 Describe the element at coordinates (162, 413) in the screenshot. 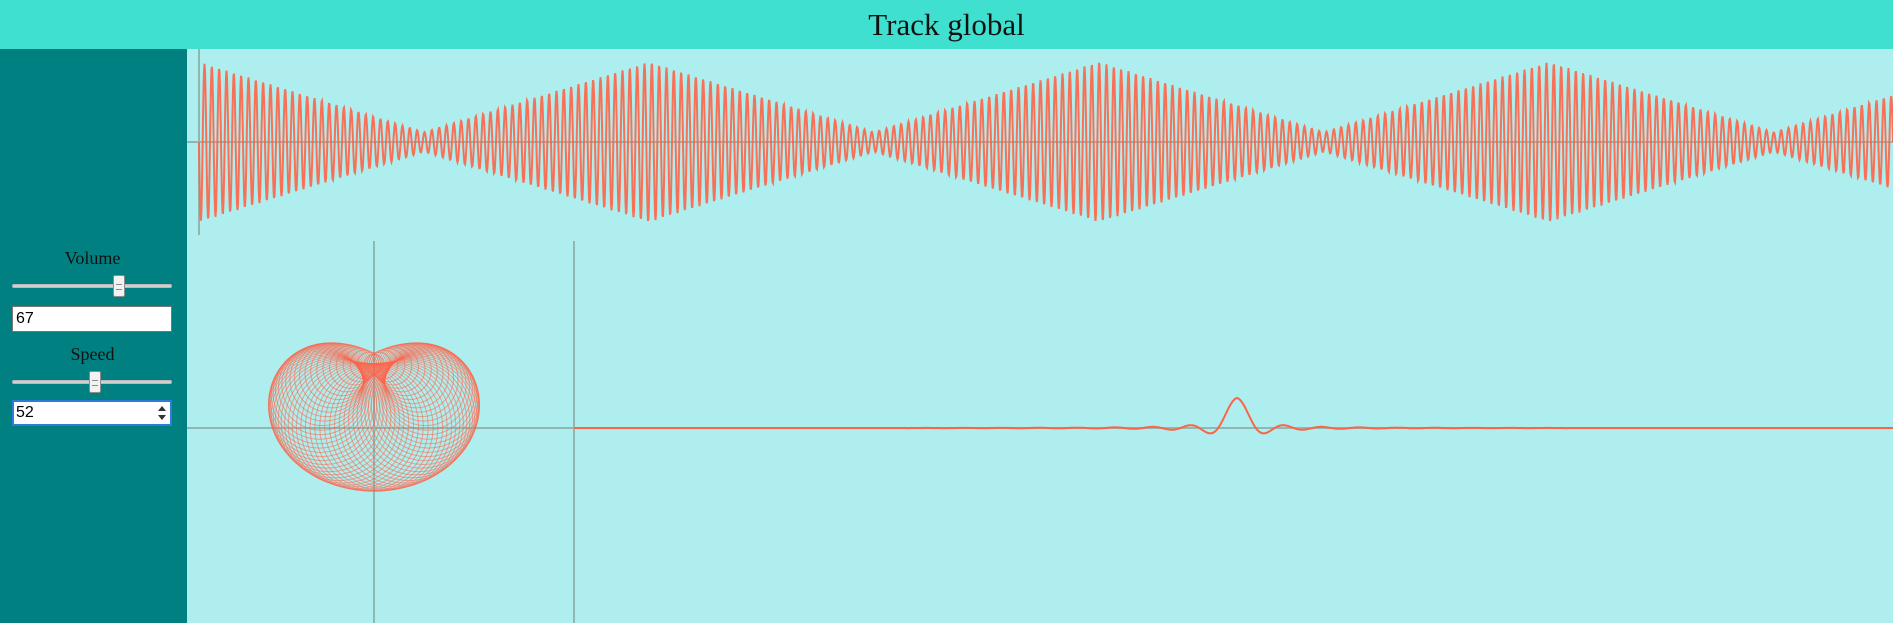

I see `spin-arrows-icon` at that location.